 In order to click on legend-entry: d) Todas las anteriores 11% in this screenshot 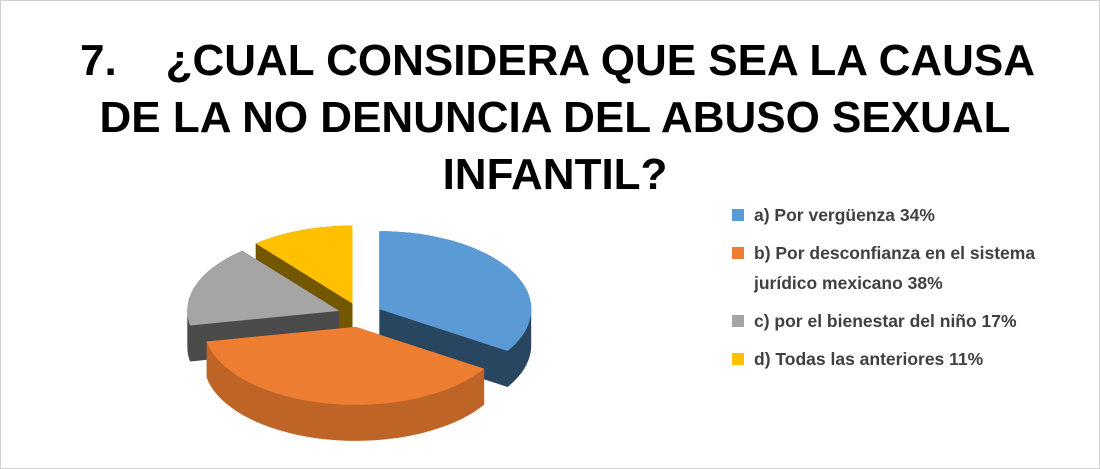, I will do `click(910, 359)`.